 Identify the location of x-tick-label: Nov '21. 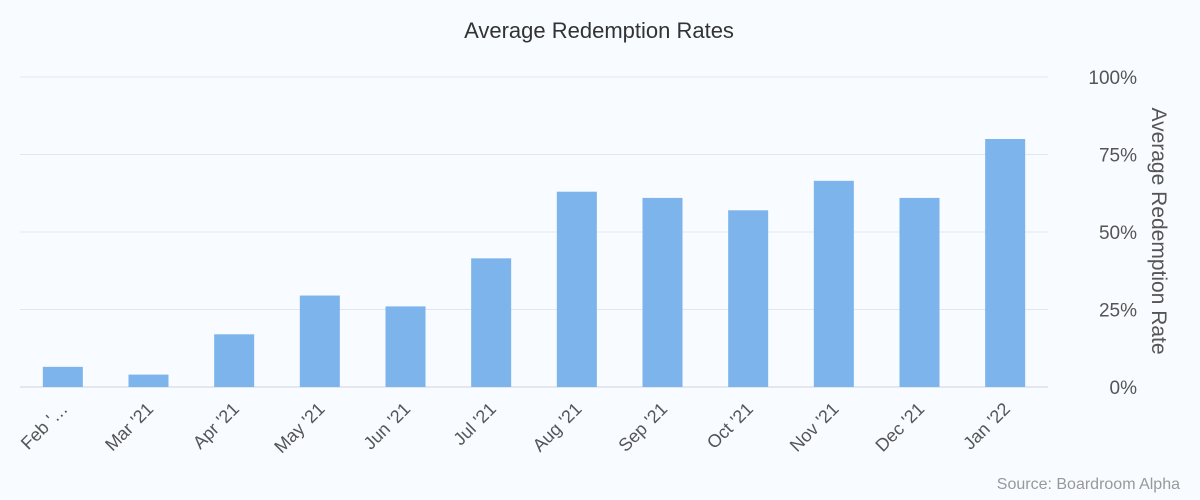
(814, 427).